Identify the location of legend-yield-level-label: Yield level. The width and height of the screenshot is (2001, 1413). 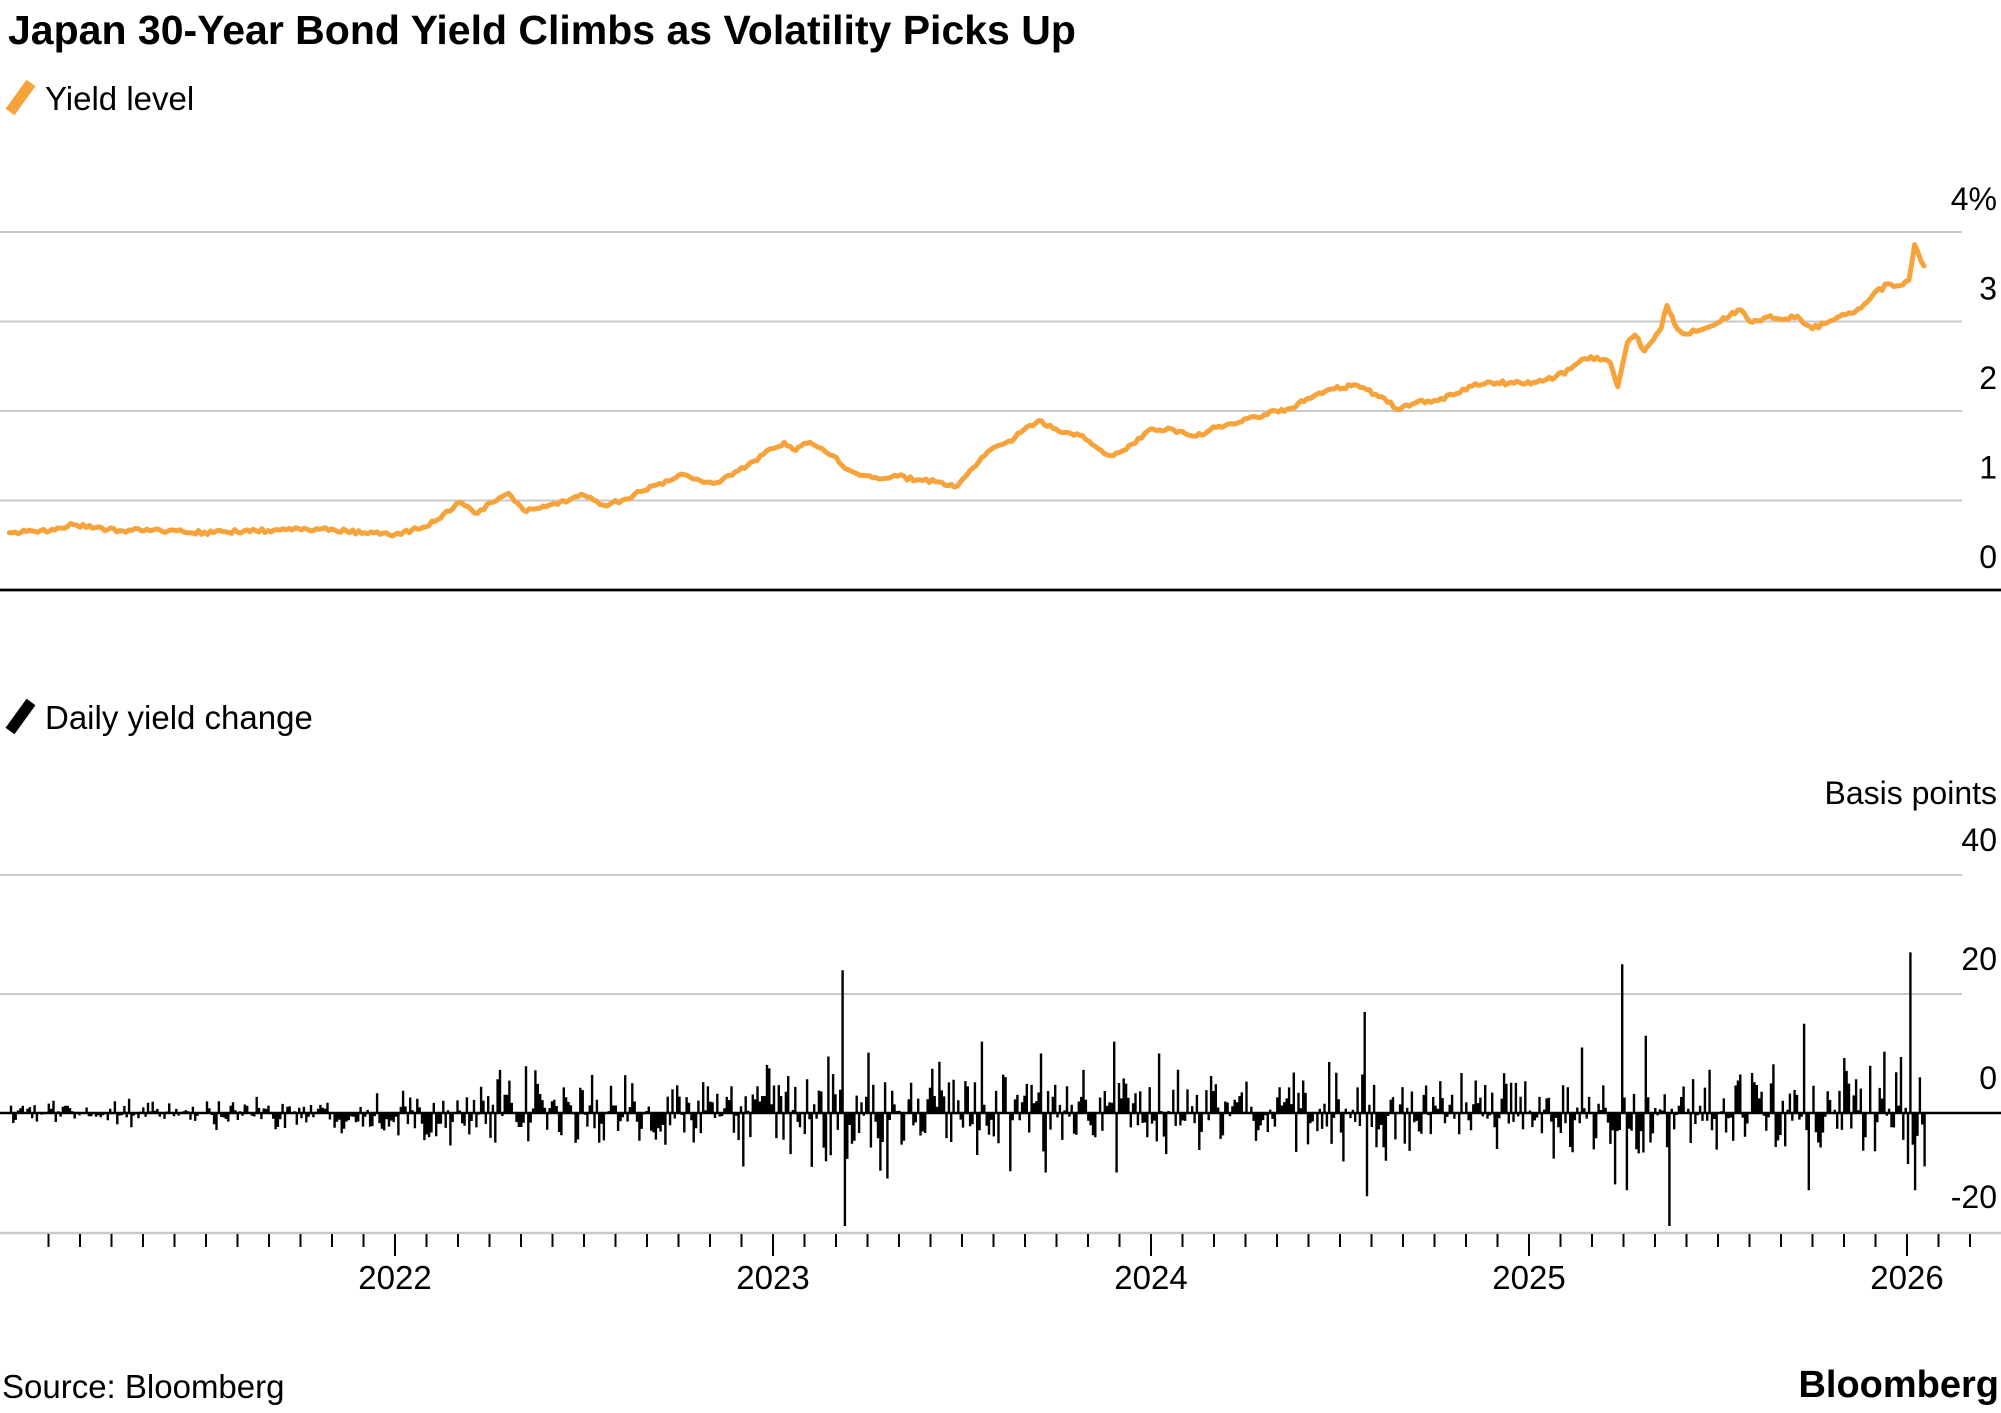
(119, 98).